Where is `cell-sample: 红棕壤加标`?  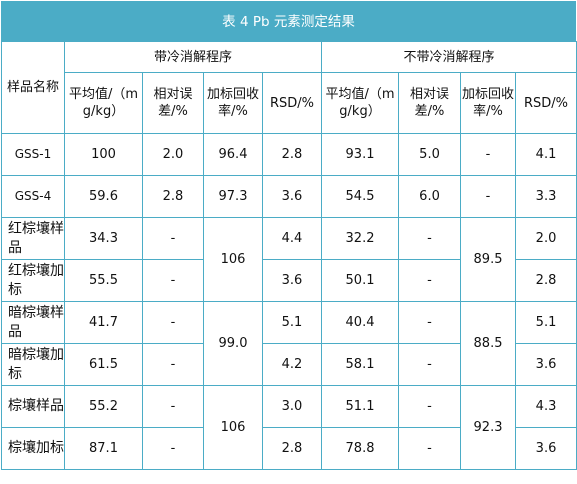 cell-sample: 红棕壤加标 is located at coordinates (33, 280).